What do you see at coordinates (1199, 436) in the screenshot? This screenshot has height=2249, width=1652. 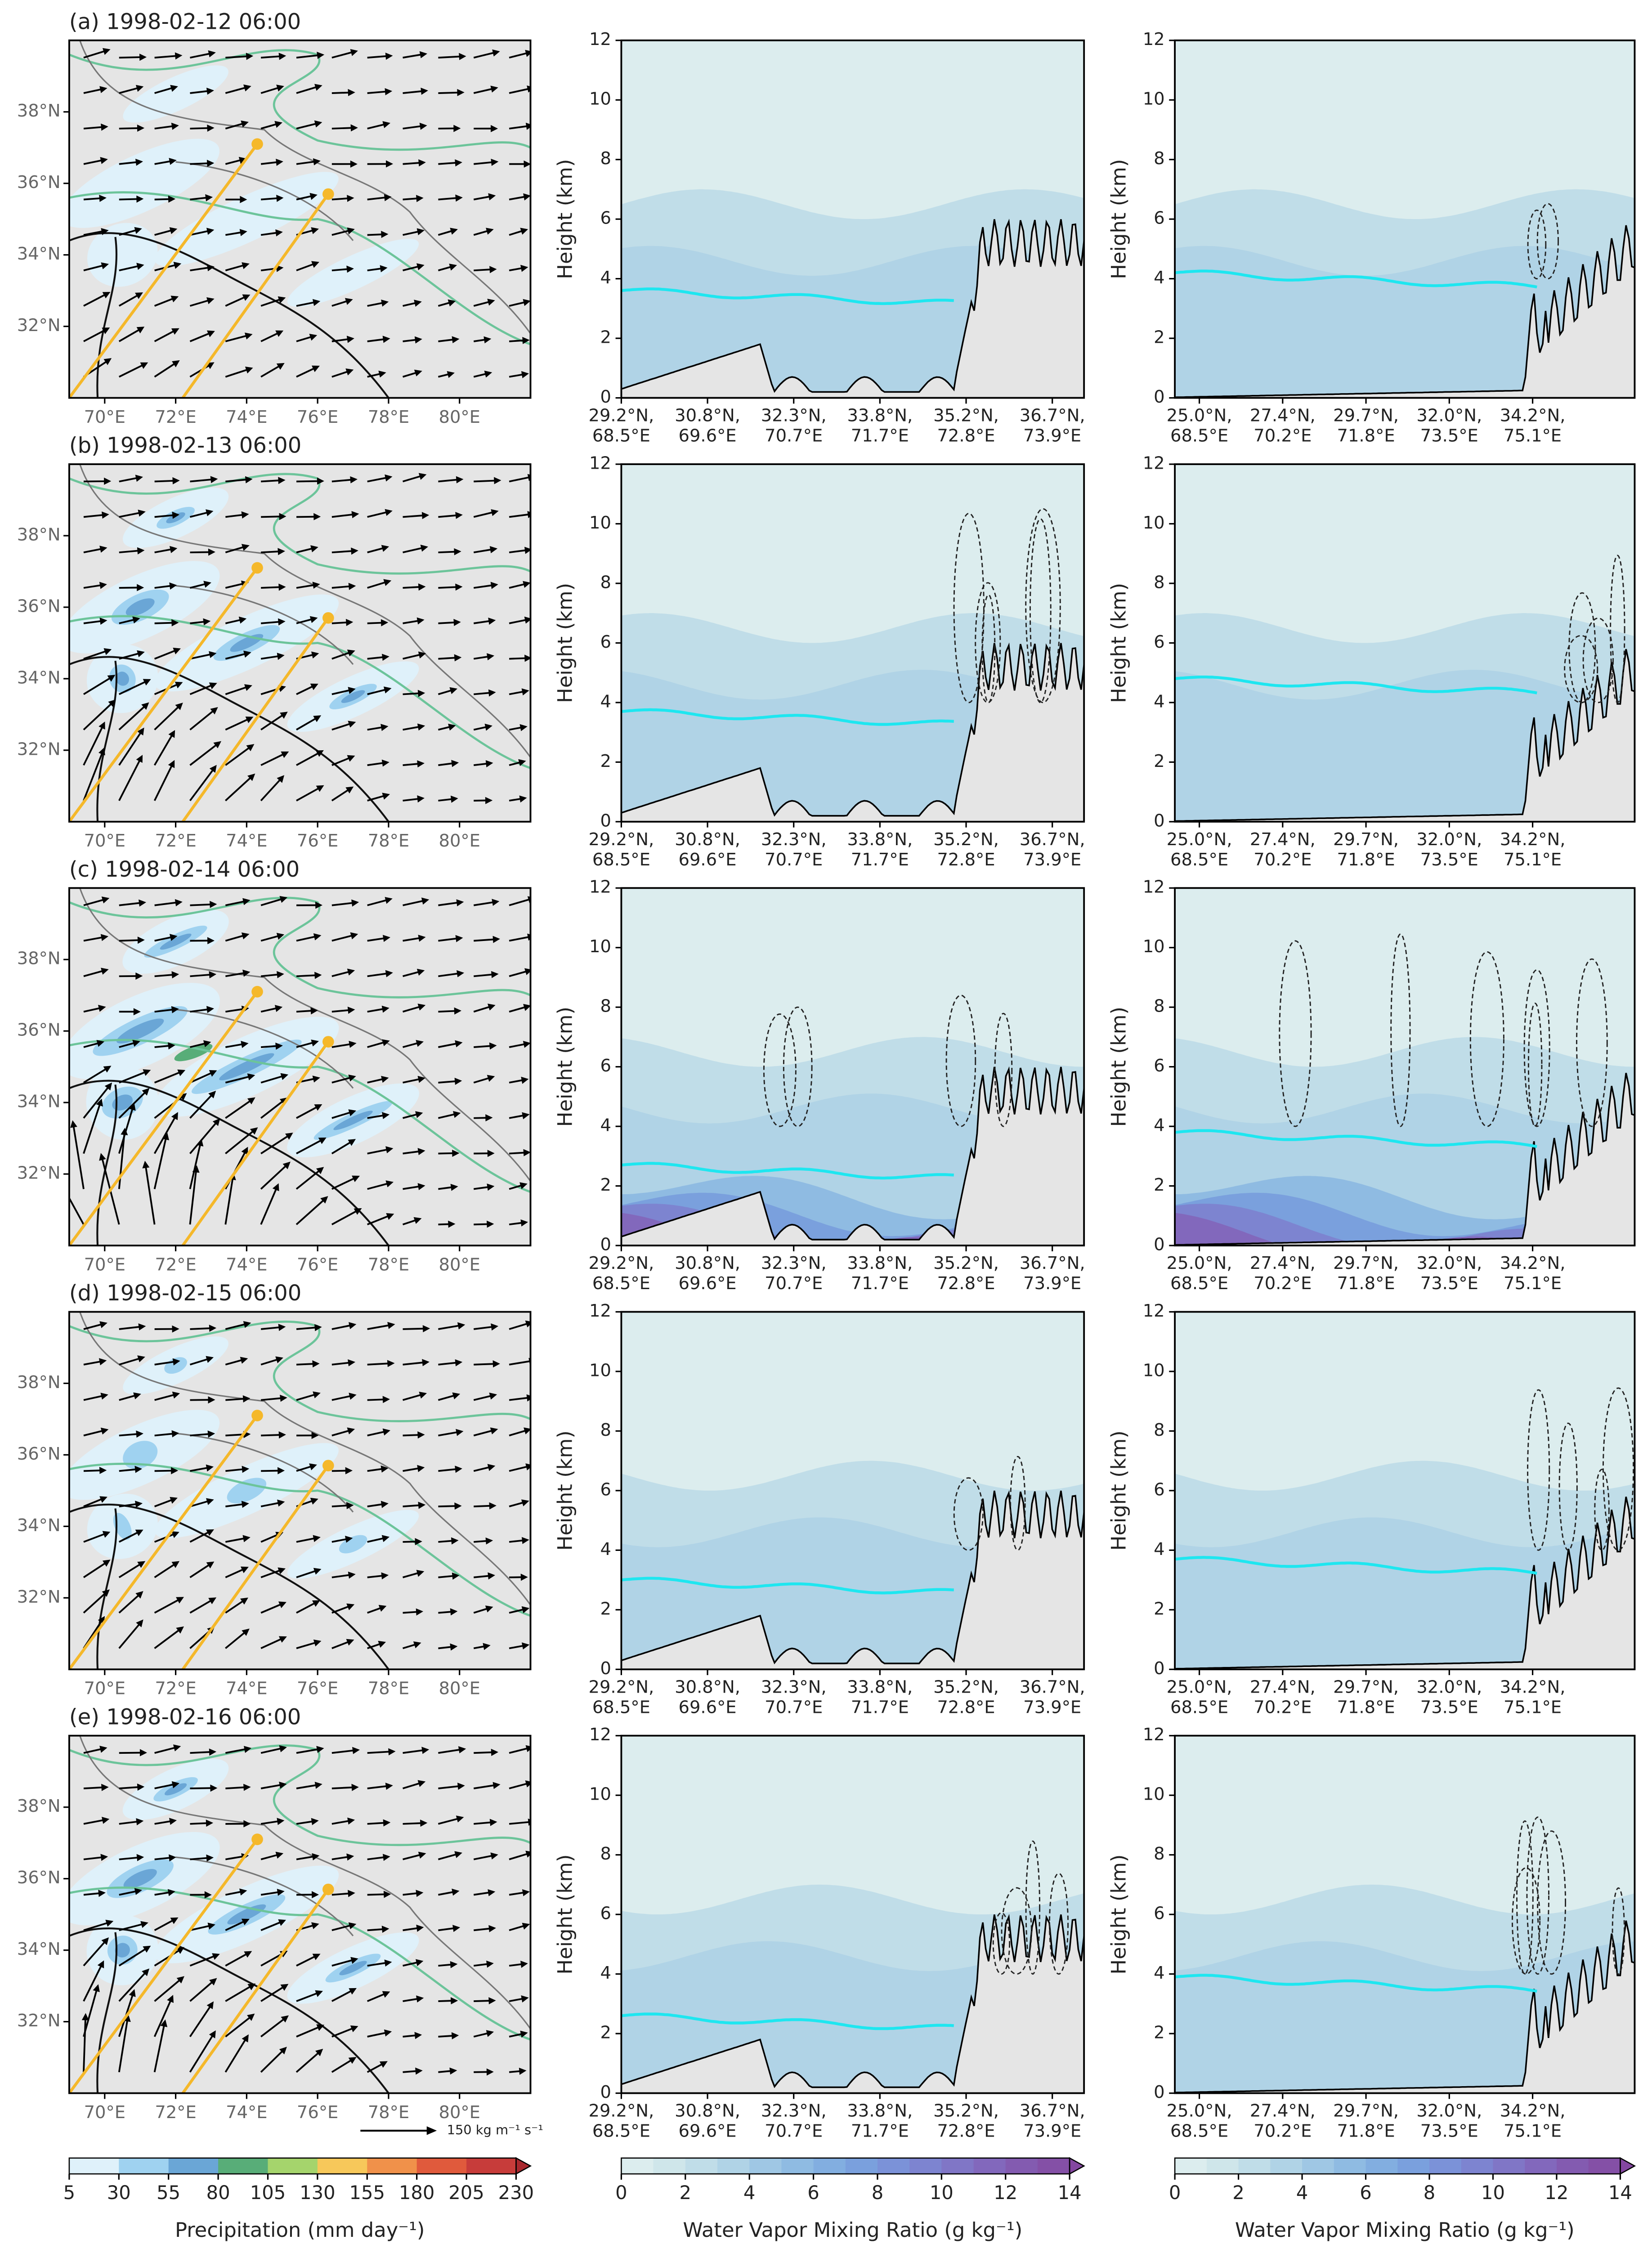 I see `x-tick-label: 68.5°E` at bounding box center [1199, 436].